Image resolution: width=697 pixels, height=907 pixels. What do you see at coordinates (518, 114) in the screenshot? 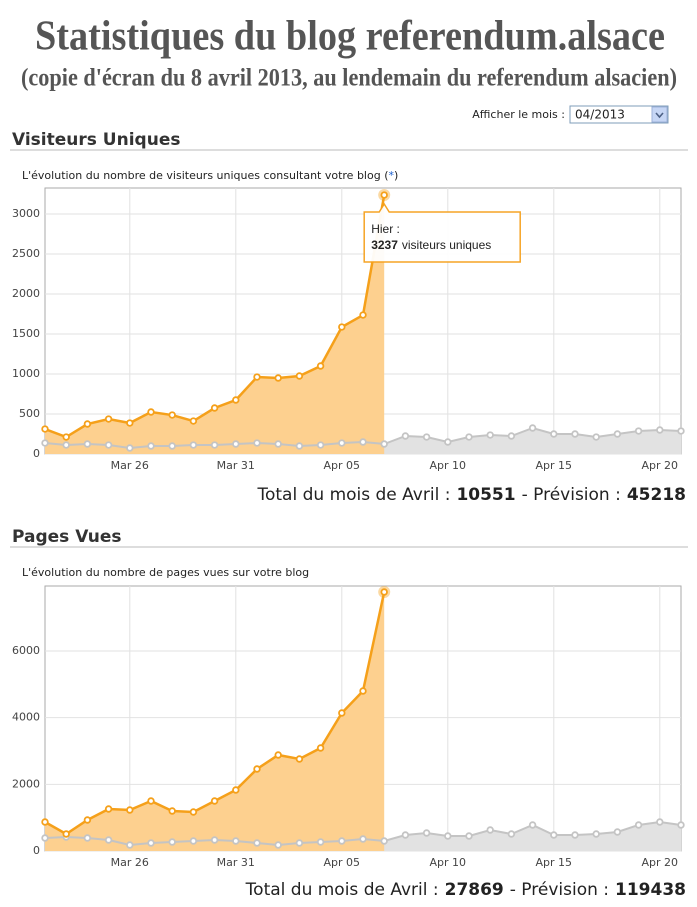
I see `month-label: Afficher le mois :` at bounding box center [518, 114].